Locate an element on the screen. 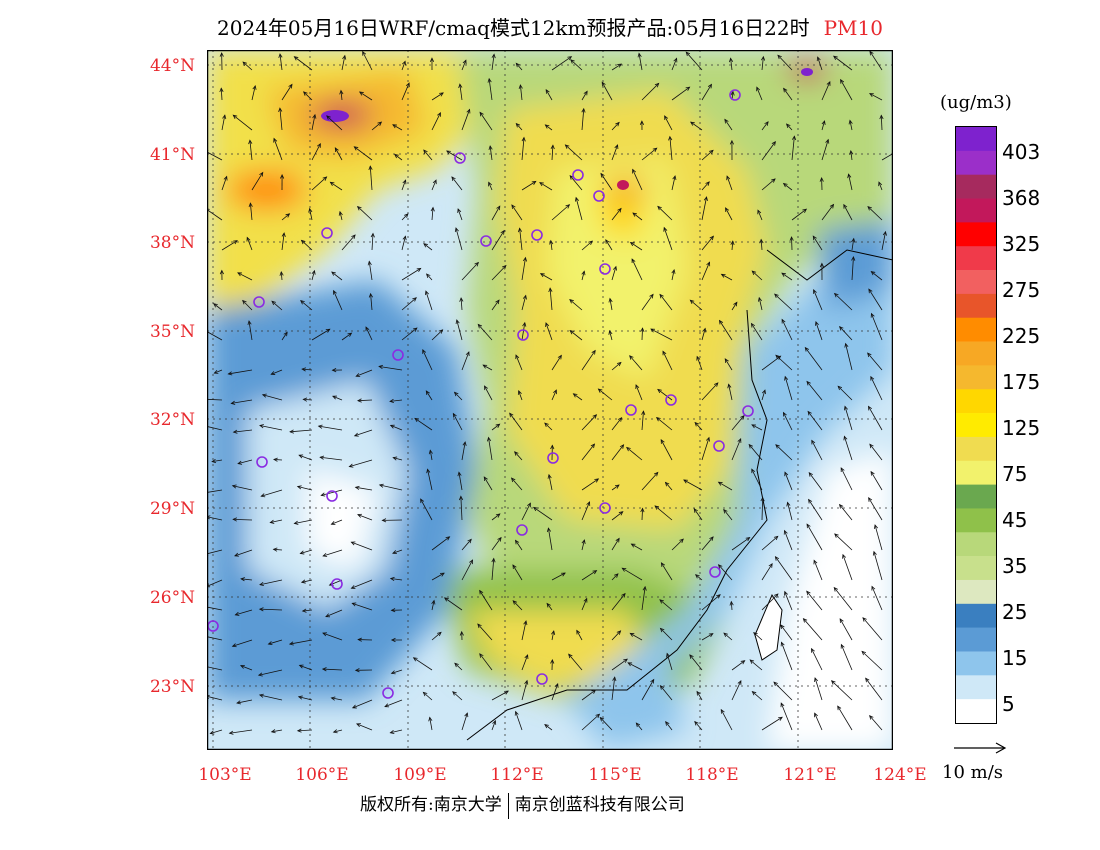  lat-label-35: 35°N is located at coordinates (172, 332).